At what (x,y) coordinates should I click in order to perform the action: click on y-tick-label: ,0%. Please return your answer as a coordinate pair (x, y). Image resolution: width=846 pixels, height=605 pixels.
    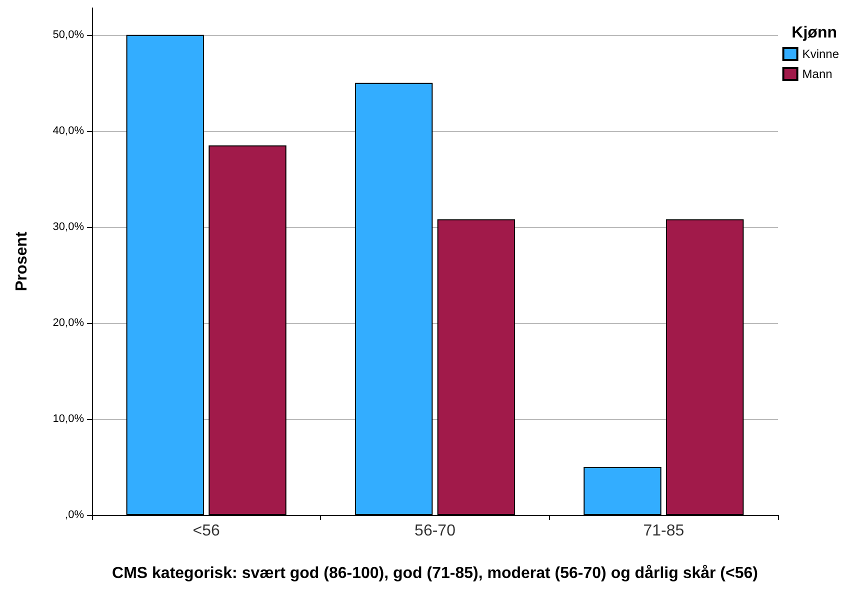
    Looking at the image, I should click on (74, 515).